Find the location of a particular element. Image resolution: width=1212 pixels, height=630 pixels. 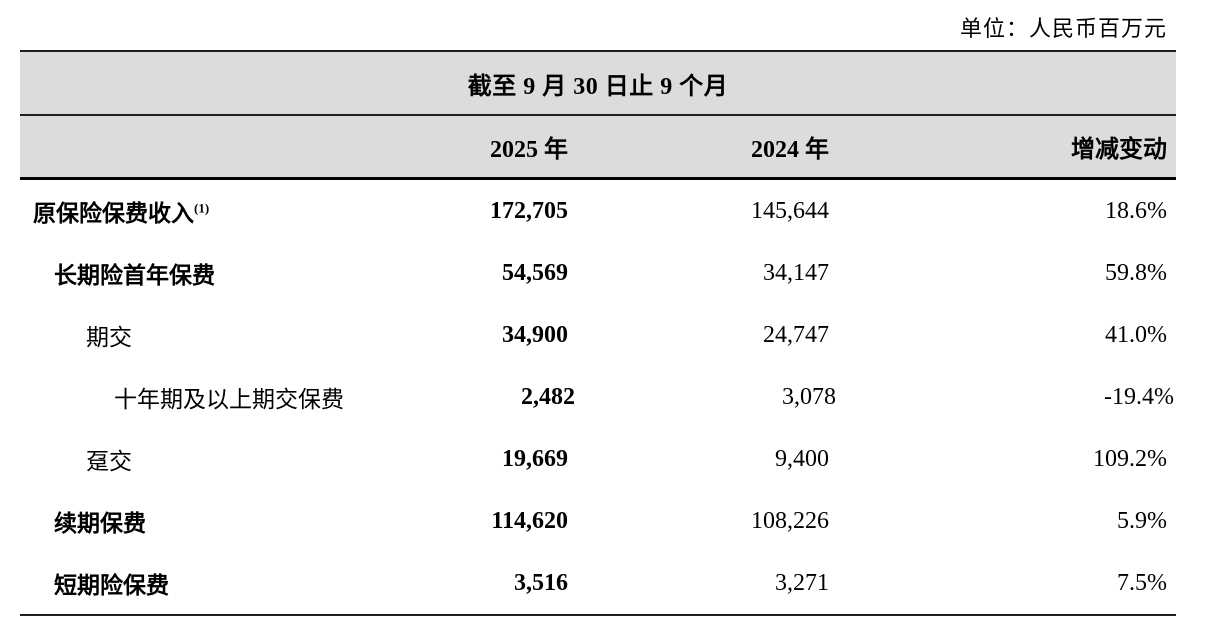

column-header-2025: 2025 年 is located at coordinates (529, 150).